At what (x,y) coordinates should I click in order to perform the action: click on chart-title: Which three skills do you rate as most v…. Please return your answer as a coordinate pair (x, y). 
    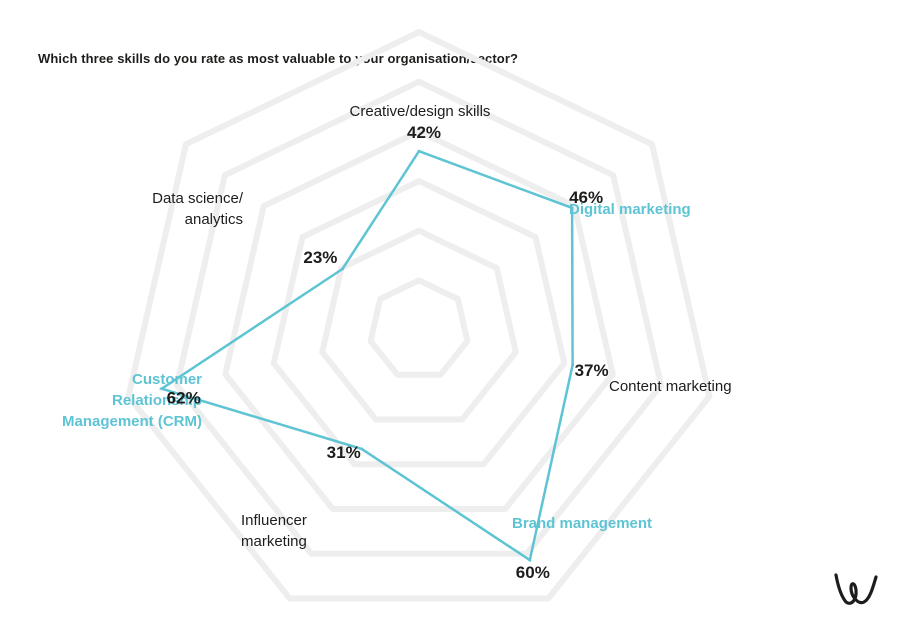
    Looking at the image, I should click on (278, 58).